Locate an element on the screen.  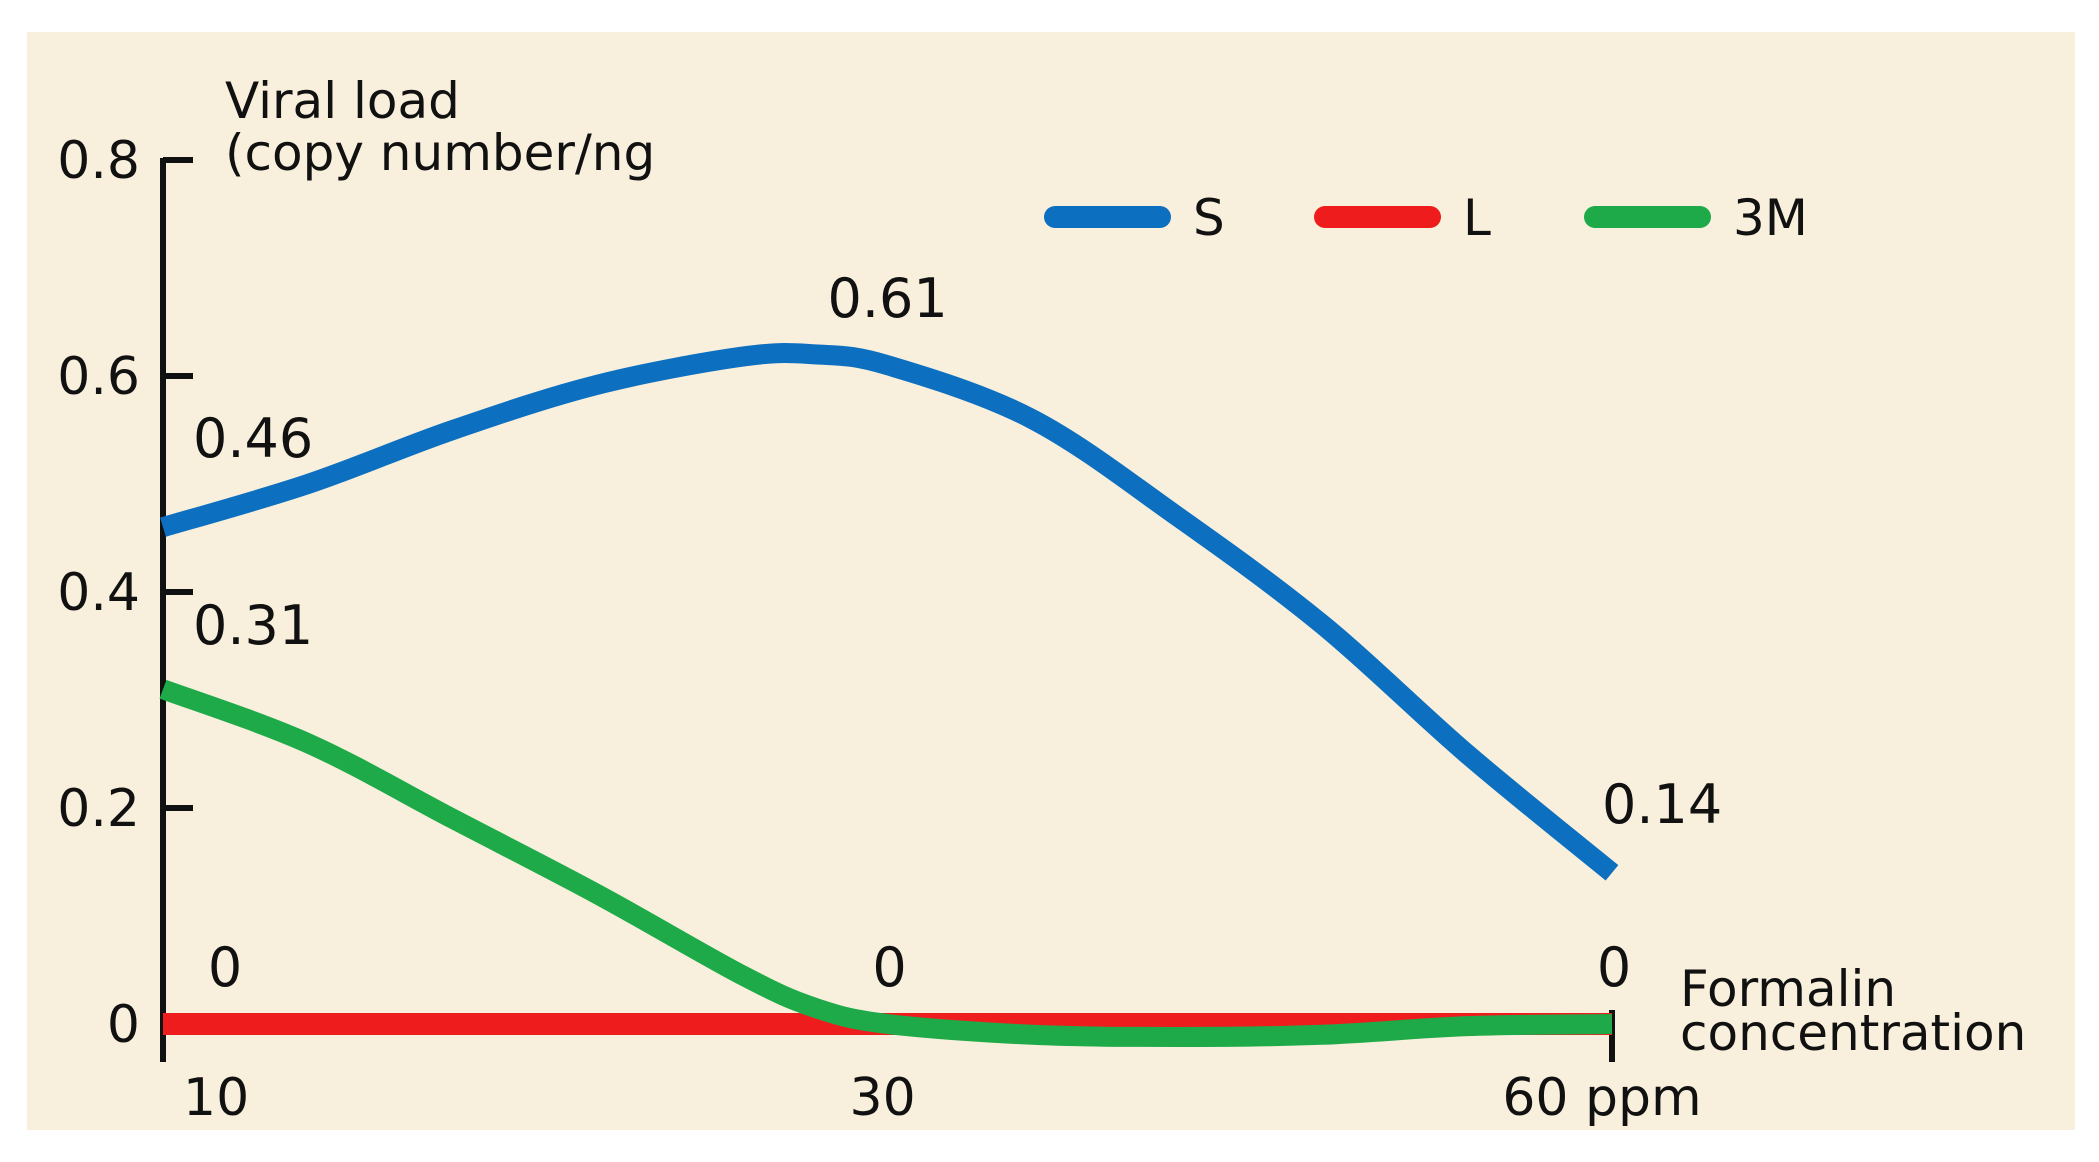
y-tick-label: 0.8 is located at coordinates (98, 161).